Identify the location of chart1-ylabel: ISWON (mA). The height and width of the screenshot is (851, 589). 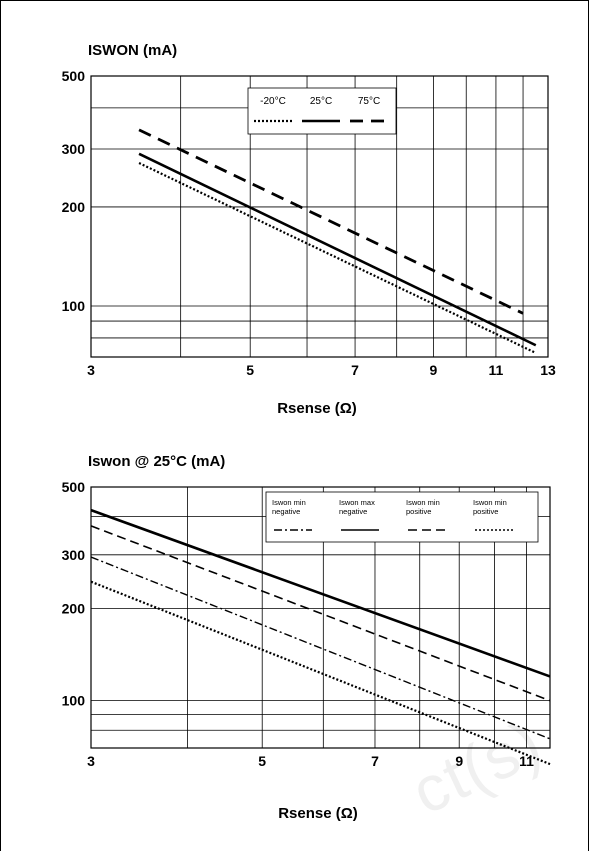
(132, 50).